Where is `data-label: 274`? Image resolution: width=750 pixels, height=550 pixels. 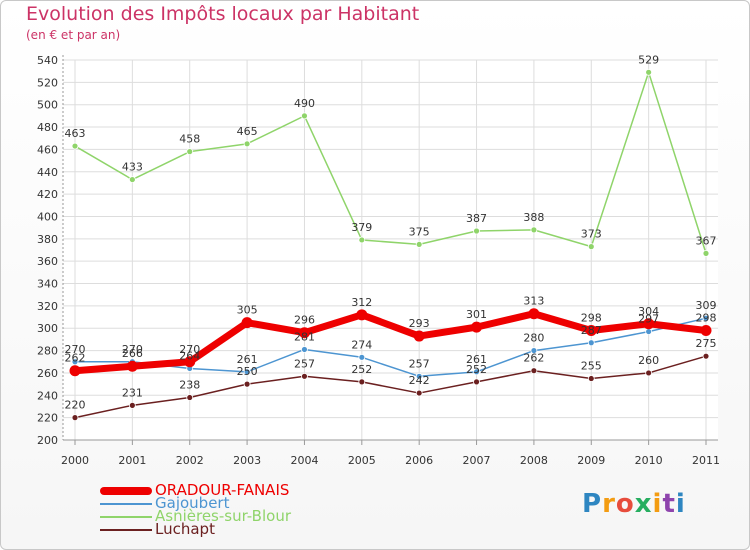
data-label: 274 is located at coordinates (361, 344).